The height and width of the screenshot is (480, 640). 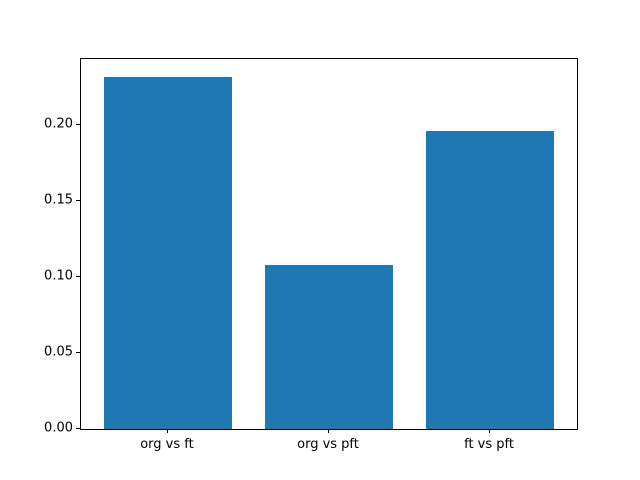 I want to click on y-tick-label: 0.15, so click(x=58, y=200).